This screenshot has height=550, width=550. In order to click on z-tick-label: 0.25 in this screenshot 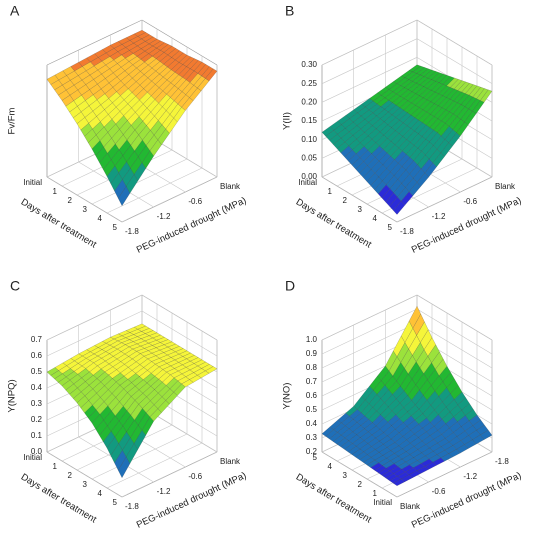, I will do `click(309, 83)`.